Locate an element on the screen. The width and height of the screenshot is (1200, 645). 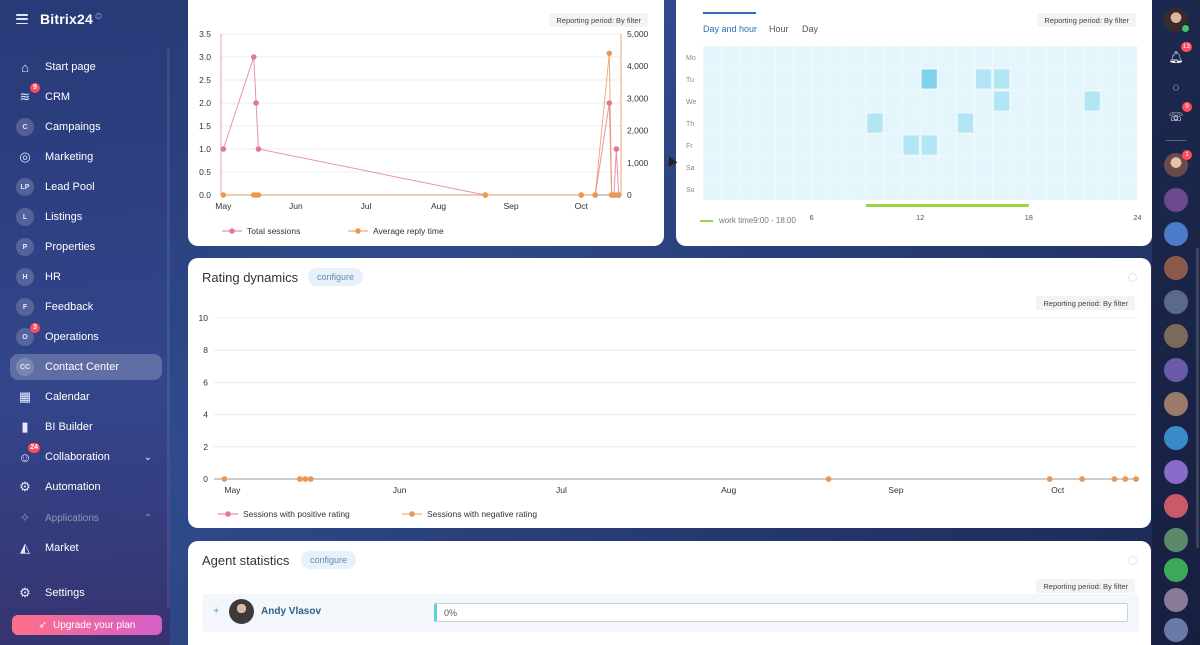
legend-label: Sessions with negative rating is located at coordinates (482, 514).